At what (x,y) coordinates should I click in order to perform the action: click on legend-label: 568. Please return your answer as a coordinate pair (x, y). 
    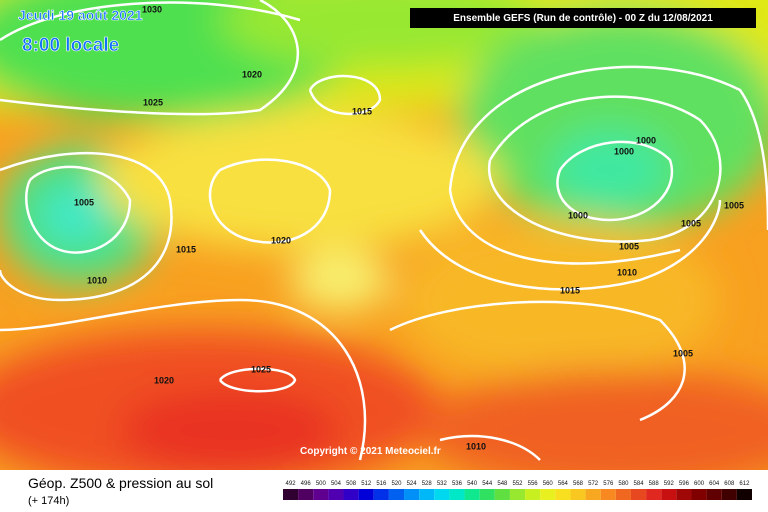
    Looking at the image, I should click on (578, 484).